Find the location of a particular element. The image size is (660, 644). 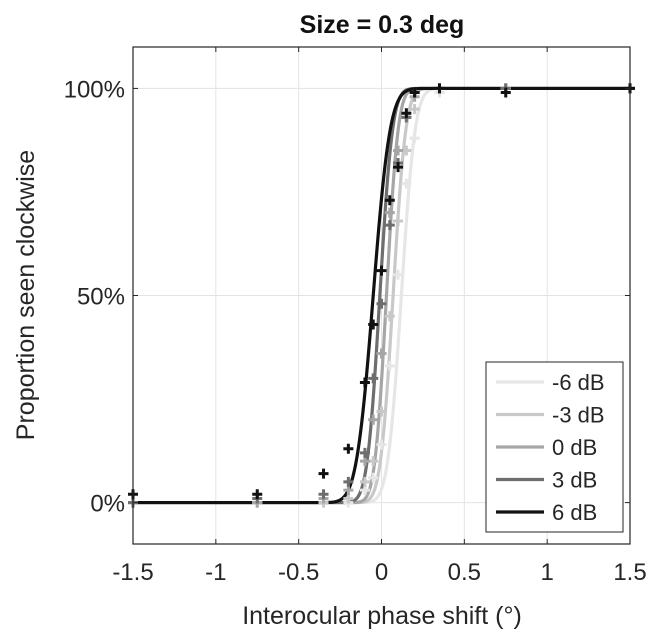

x-tick-label: 0.5 is located at coordinates (464, 572).